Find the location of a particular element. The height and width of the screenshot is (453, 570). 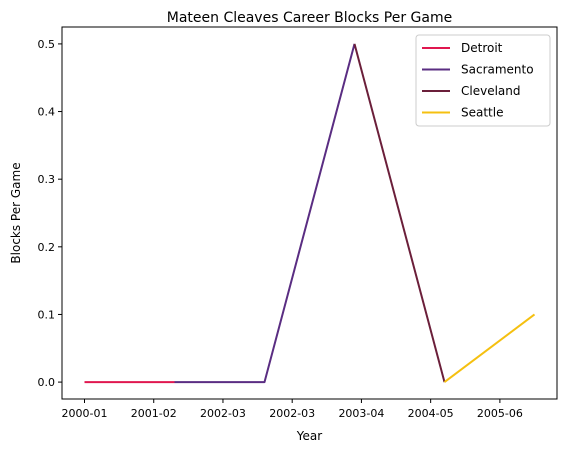

y-tick-label: 0.1 is located at coordinates (47, 314).